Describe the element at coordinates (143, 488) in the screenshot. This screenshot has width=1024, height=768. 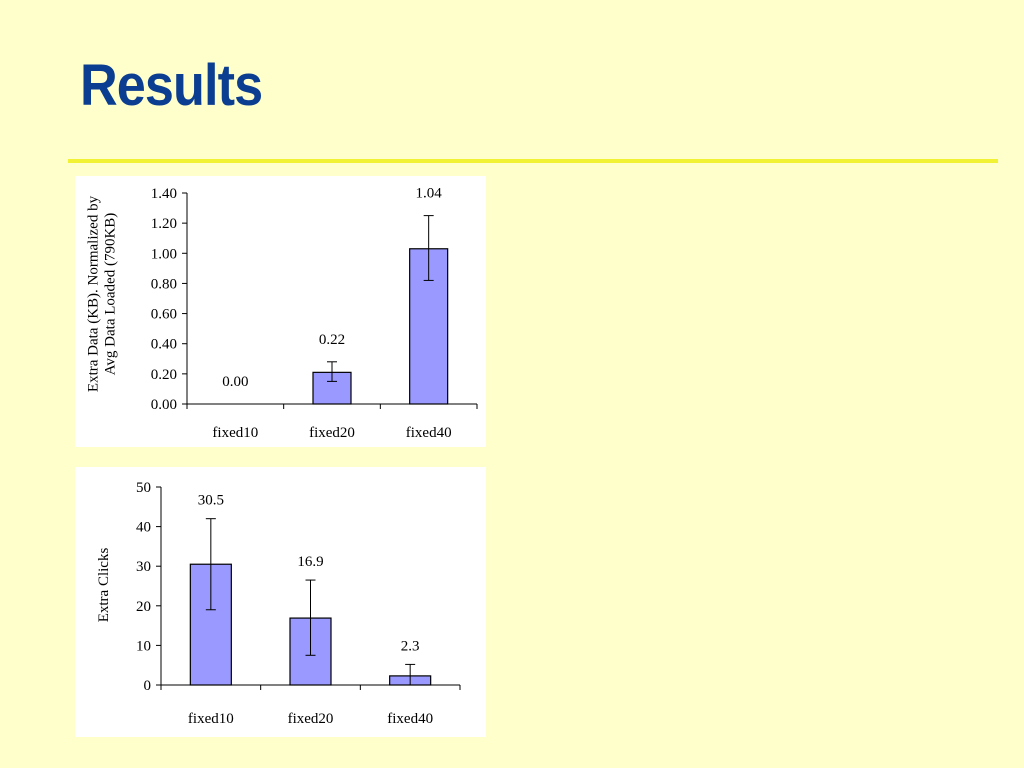
I see `chart2-y-tick-label: 50` at that location.